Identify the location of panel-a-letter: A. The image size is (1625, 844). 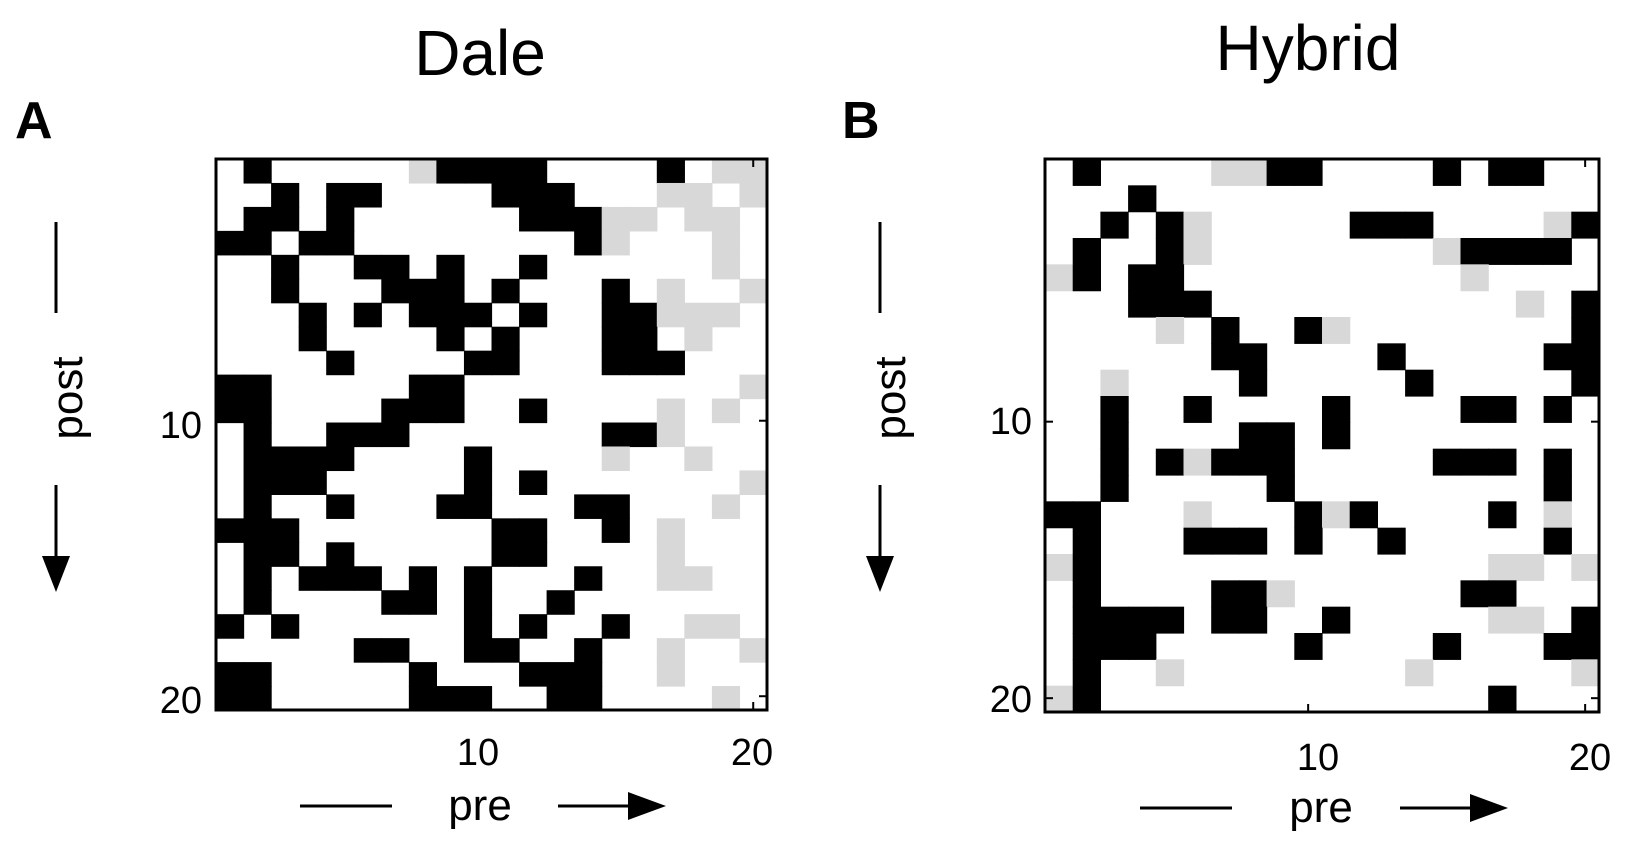
(34, 121).